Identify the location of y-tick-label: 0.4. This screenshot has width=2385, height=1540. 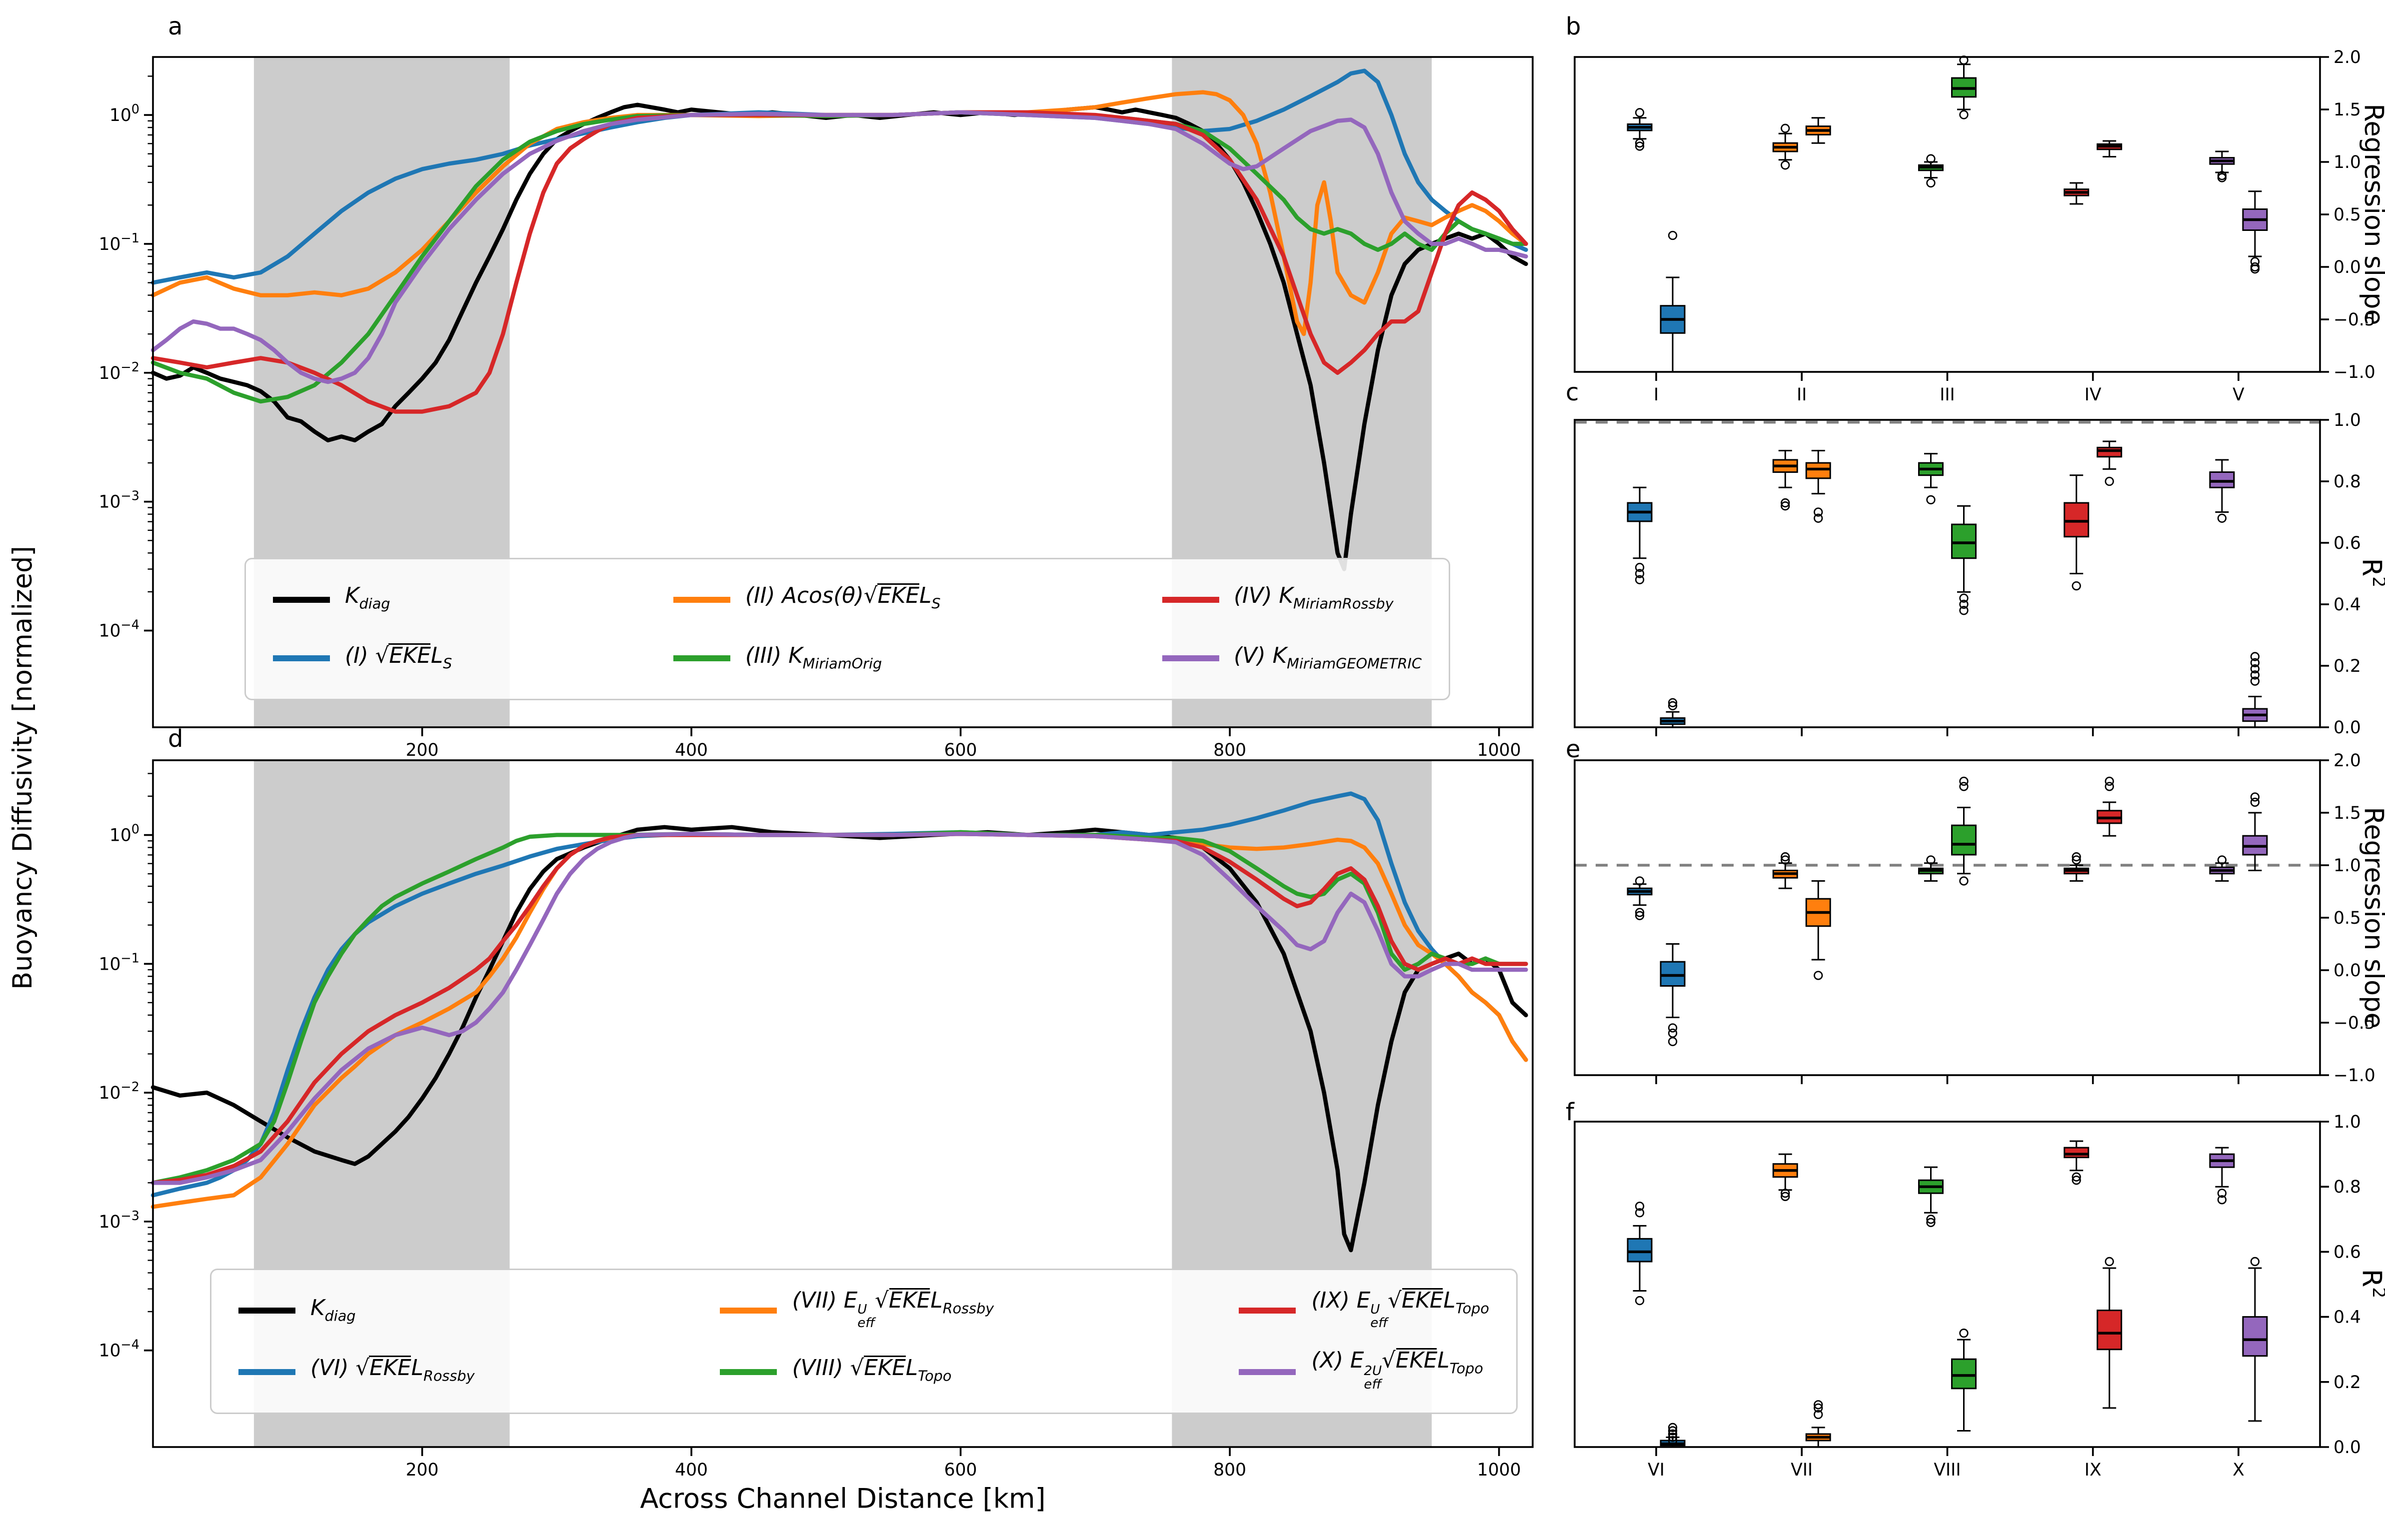
(2347, 1318).